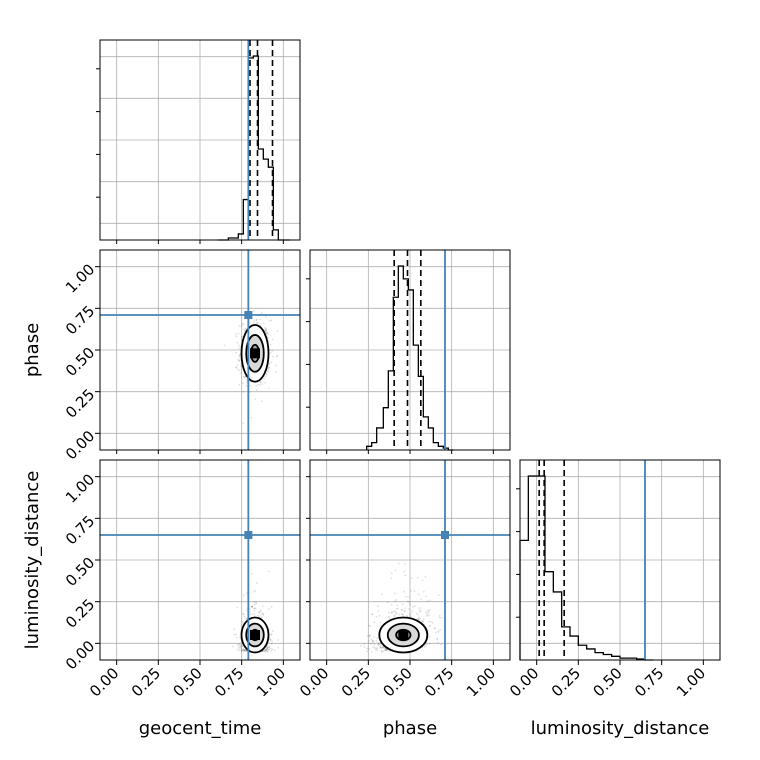 The width and height of the screenshot is (760, 760). Describe the element at coordinates (618, 560) in the screenshot. I see `hist-panel-luminosity_distance` at that location.